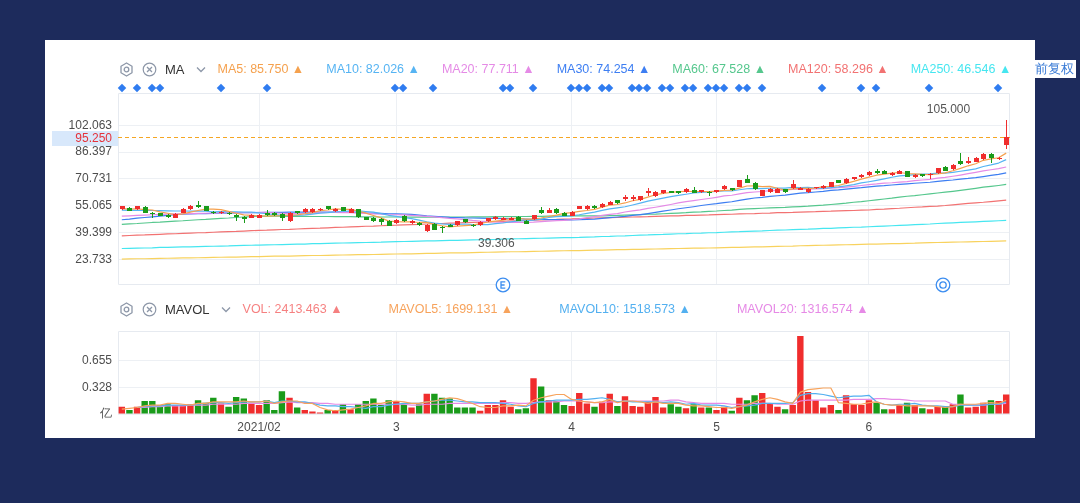 The image size is (1080, 503). I want to click on text: MA60: 67.528 ▲, so click(719, 69).